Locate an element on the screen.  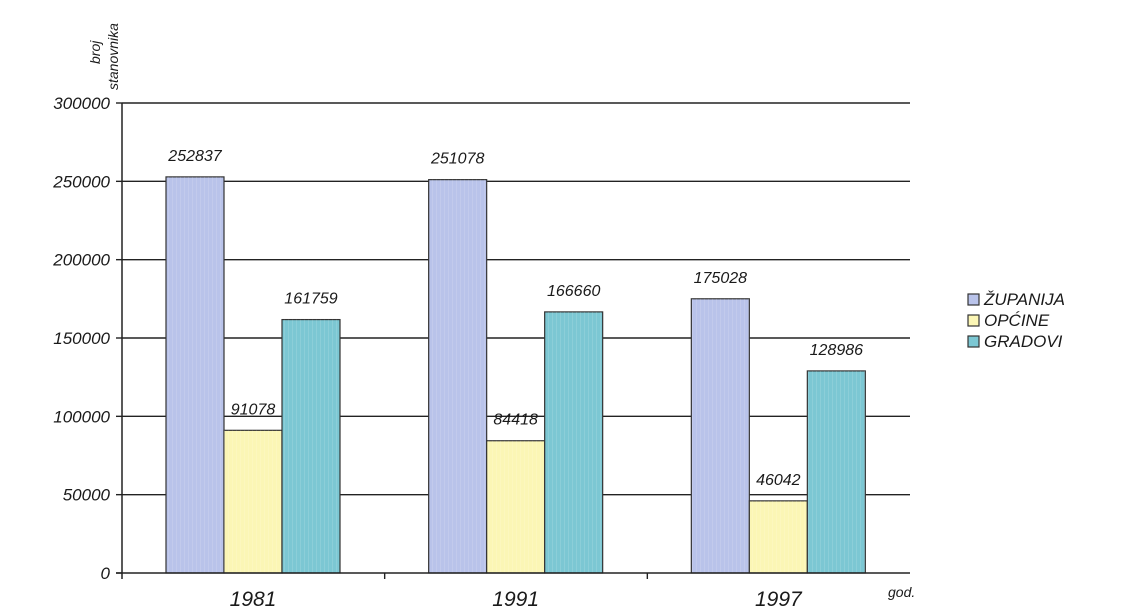
y-tick-label: 250000 is located at coordinates (81, 181).